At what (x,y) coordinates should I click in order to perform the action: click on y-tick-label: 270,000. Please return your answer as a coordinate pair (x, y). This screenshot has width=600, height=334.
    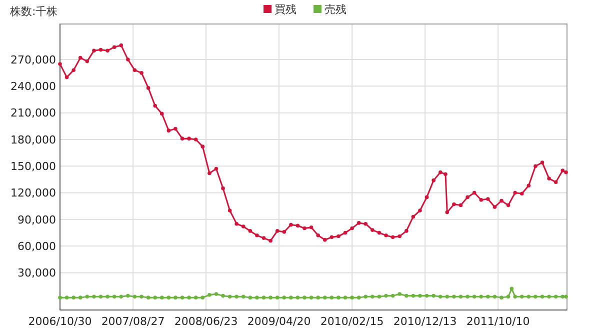
    Looking at the image, I should click on (33, 59).